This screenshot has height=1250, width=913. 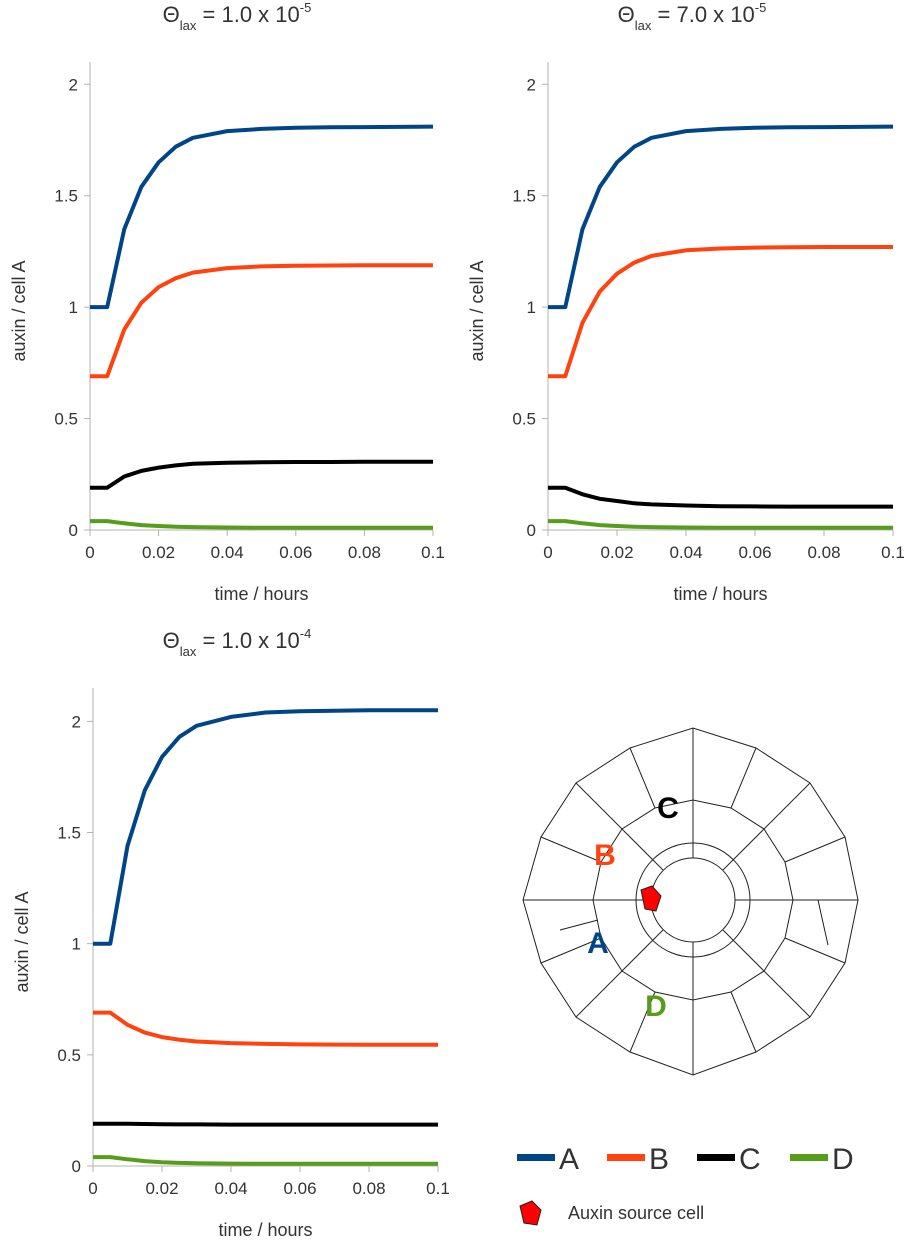 I want to click on source-label: Auxin source cell, so click(x=636, y=1213).